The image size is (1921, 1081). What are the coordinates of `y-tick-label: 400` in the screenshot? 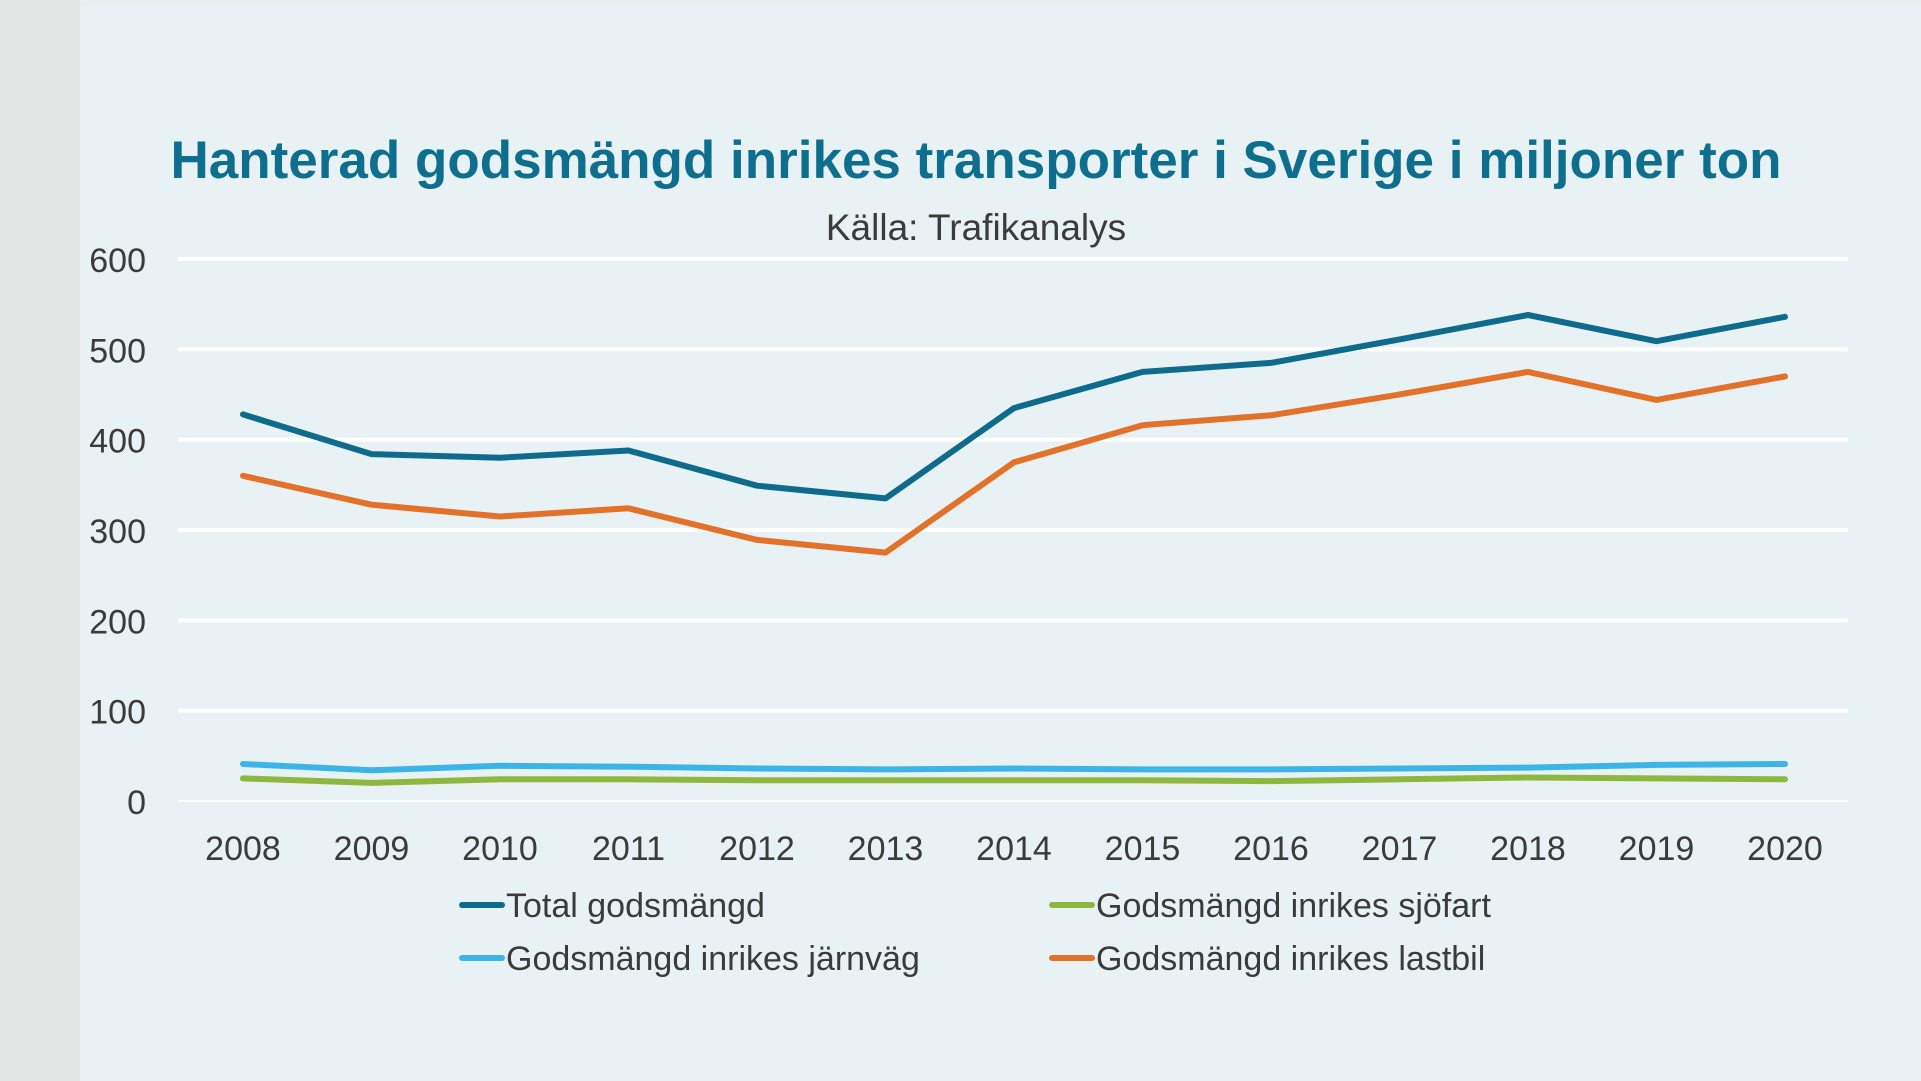 It's located at (117, 442).